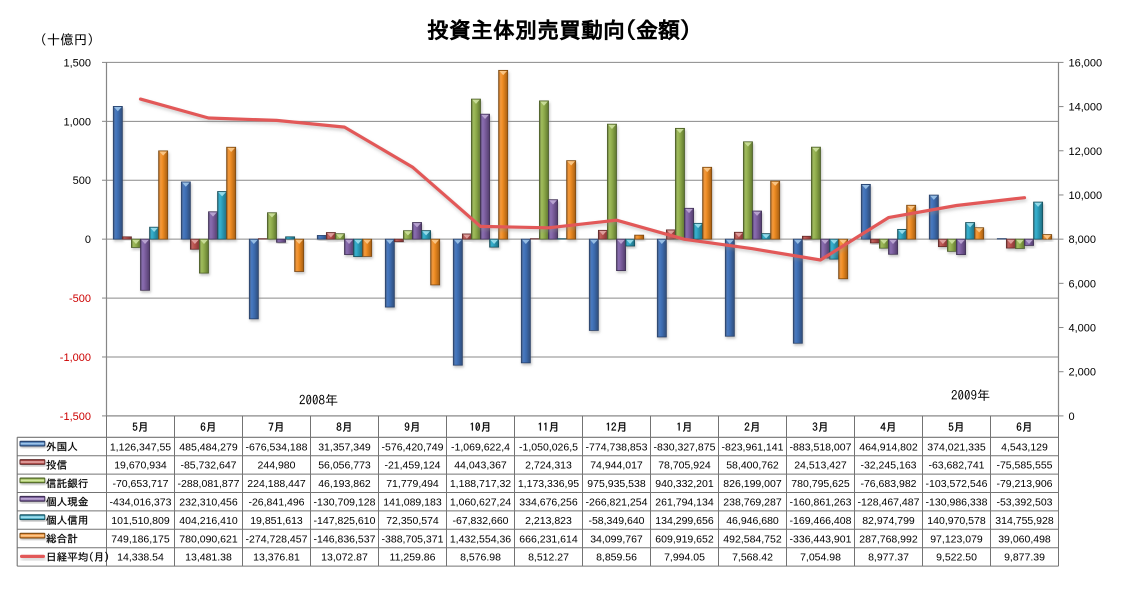 The height and width of the screenshot is (592, 1124). I want to click on svg-text: 500, so click(82, 181).